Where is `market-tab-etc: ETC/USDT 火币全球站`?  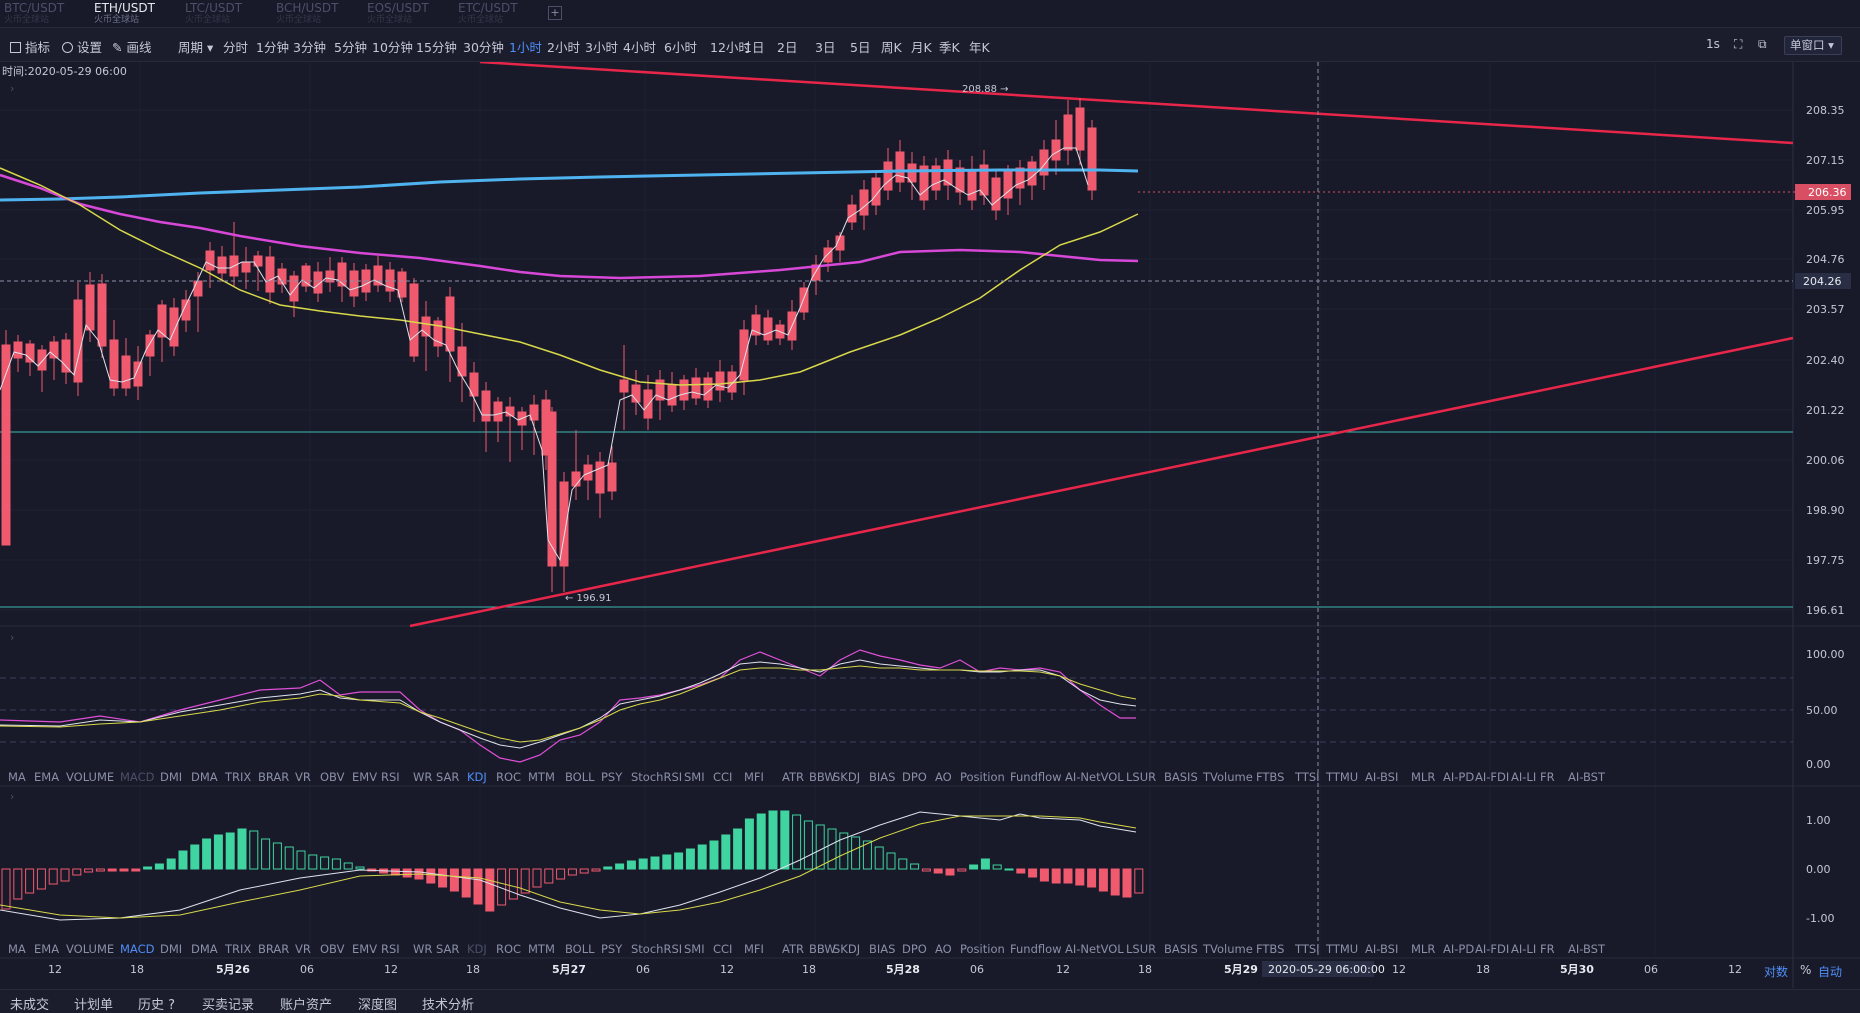 market-tab-etc: ETC/USDT 火币全球站 is located at coordinates (488, 14).